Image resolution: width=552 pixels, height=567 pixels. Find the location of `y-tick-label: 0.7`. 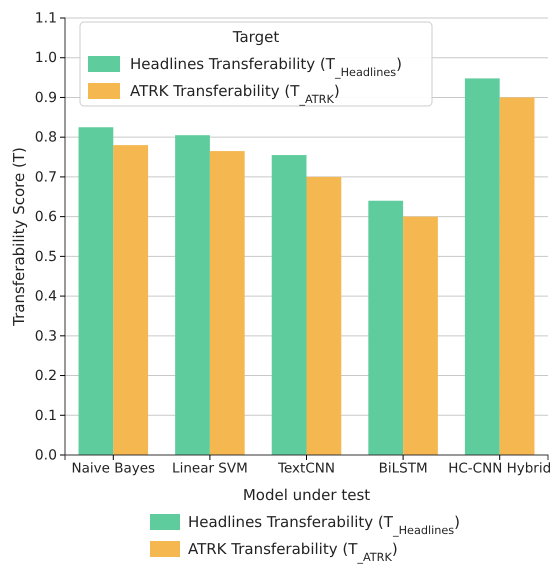

y-tick-label: 0.7 is located at coordinates (45, 177).